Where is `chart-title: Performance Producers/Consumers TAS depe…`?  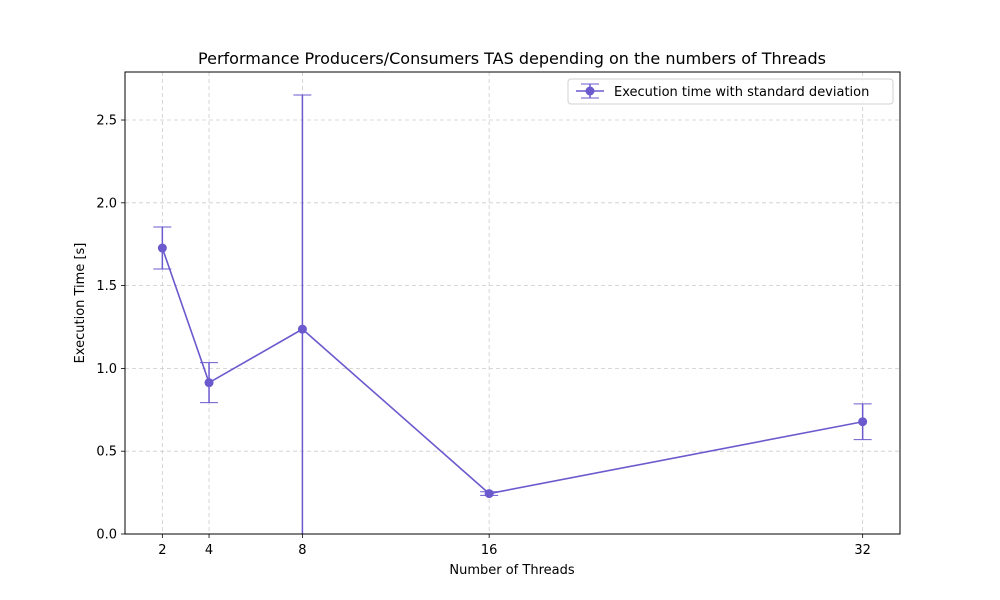
chart-title: Performance Producers/Consumers TAS depe… is located at coordinates (512, 58).